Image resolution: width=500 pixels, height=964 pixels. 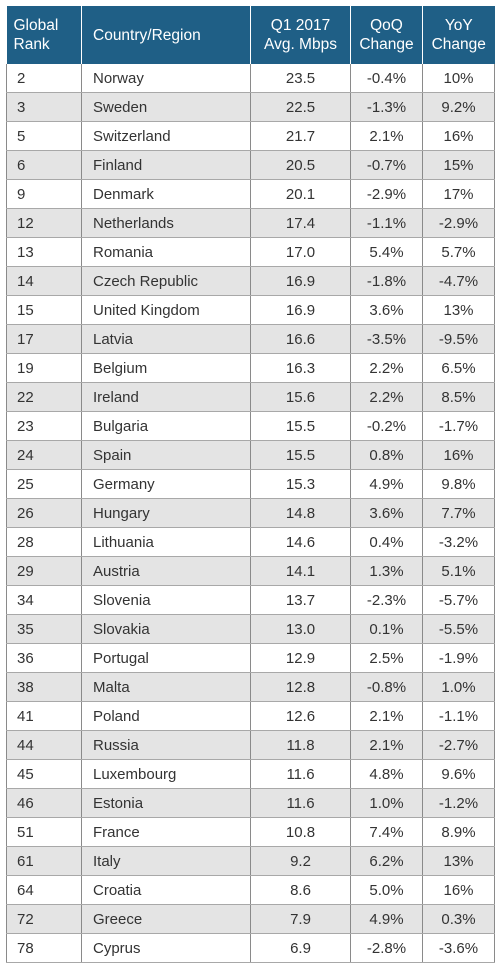 What do you see at coordinates (166, 716) in the screenshot?
I see `country-cell: Poland` at bounding box center [166, 716].